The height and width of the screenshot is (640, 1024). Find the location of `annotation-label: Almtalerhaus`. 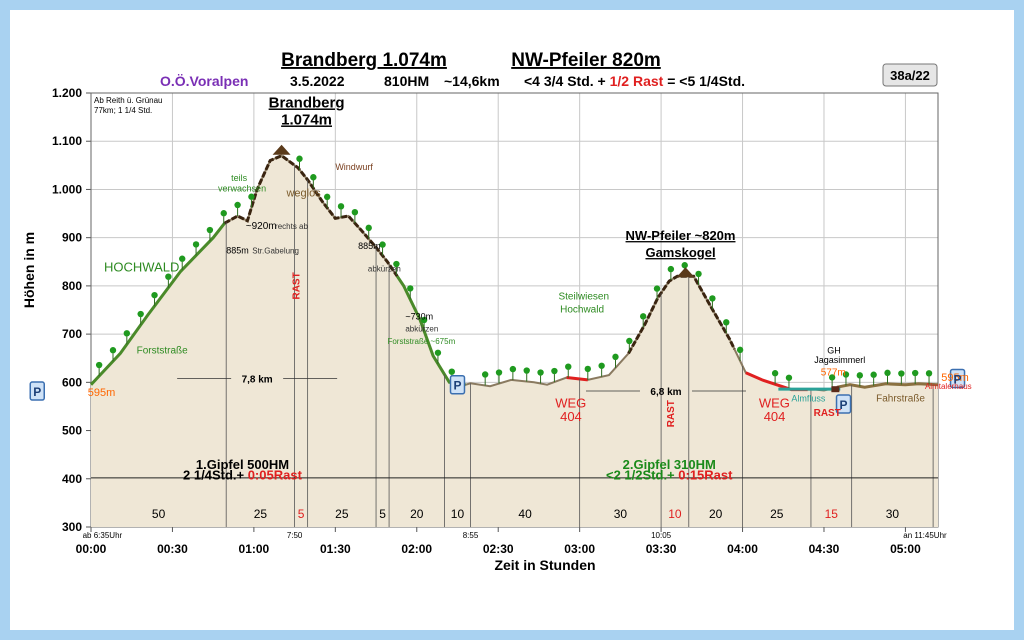

annotation-label: Almtalerhaus is located at coordinates (948, 386).